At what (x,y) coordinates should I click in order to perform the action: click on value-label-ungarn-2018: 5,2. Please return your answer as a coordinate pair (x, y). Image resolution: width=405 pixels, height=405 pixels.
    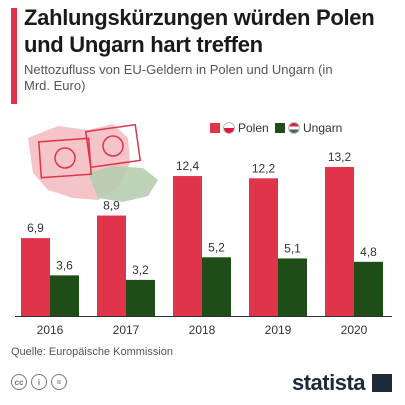
    Looking at the image, I should click on (216, 247).